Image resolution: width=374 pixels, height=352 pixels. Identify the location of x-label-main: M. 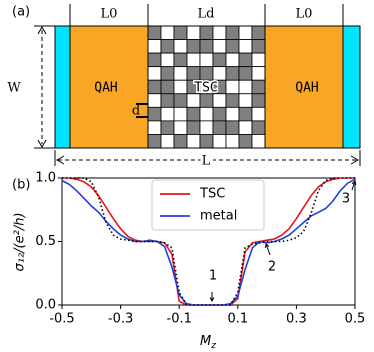
(205, 341).